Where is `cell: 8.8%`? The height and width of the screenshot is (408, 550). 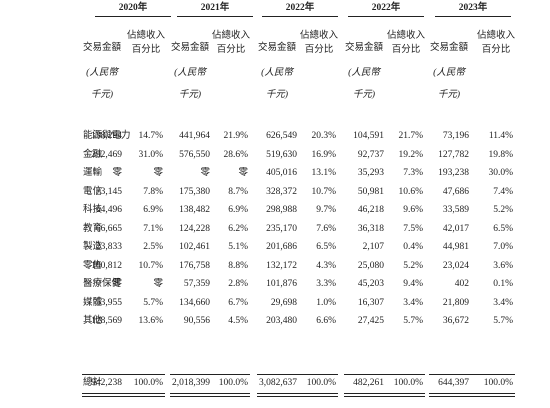 cell: 8.8% is located at coordinates (238, 265).